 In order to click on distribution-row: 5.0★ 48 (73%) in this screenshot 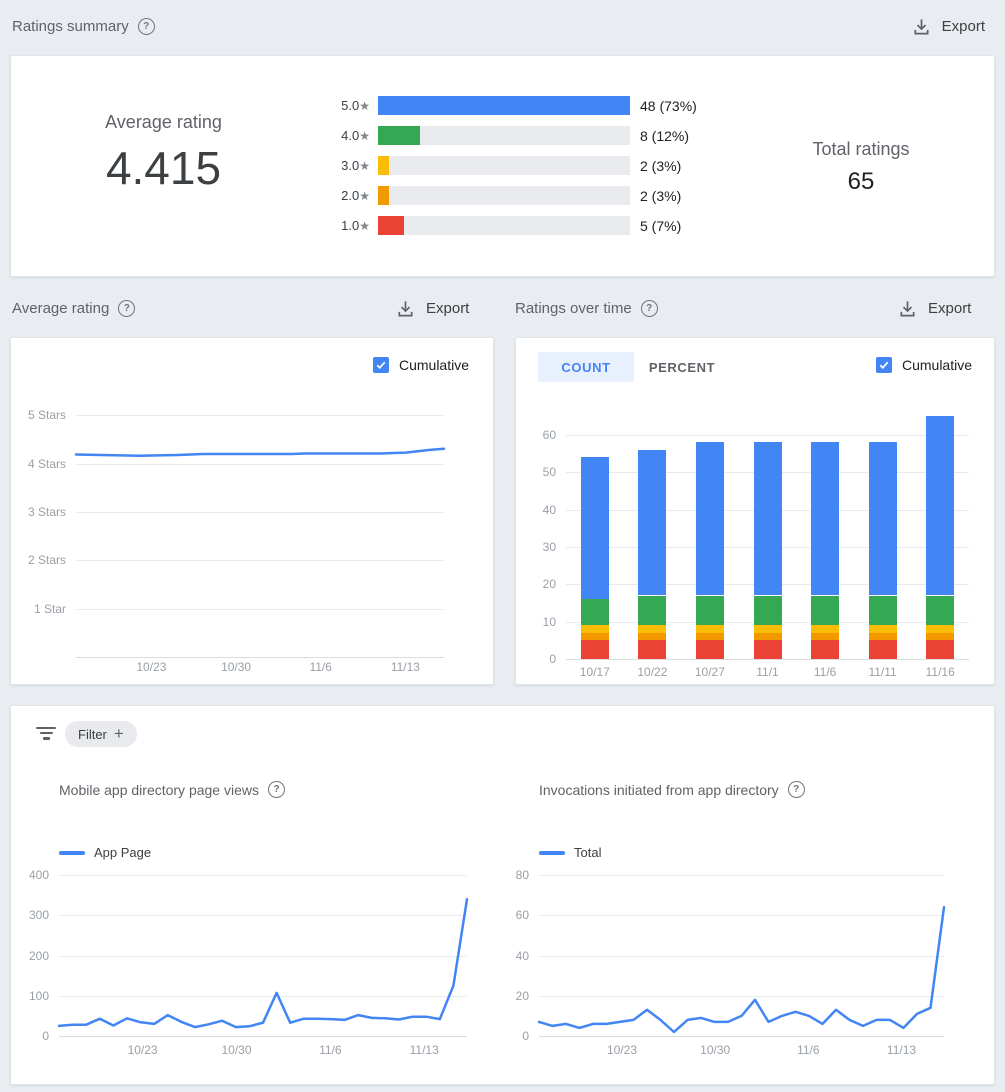, I will do `click(516, 105)`.